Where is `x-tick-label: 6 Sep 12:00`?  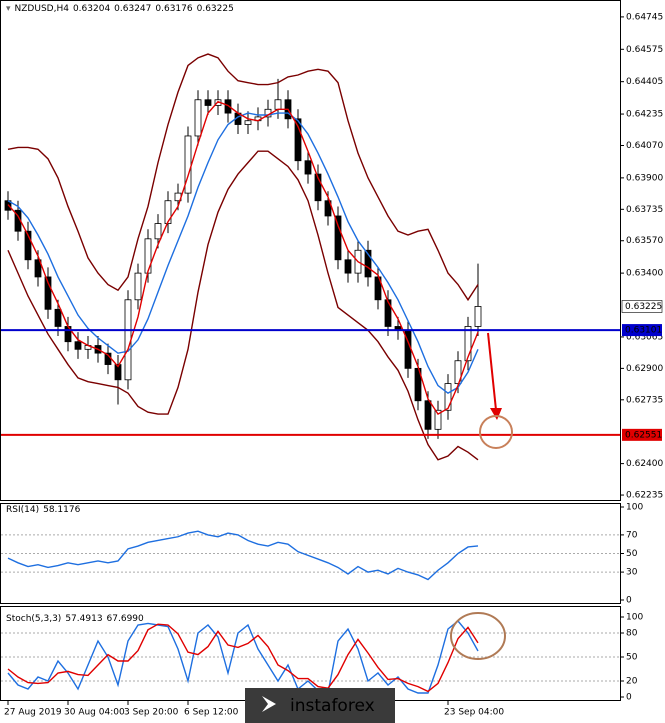
x-tick-label: 6 Sep 12:00 is located at coordinates (211, 713).